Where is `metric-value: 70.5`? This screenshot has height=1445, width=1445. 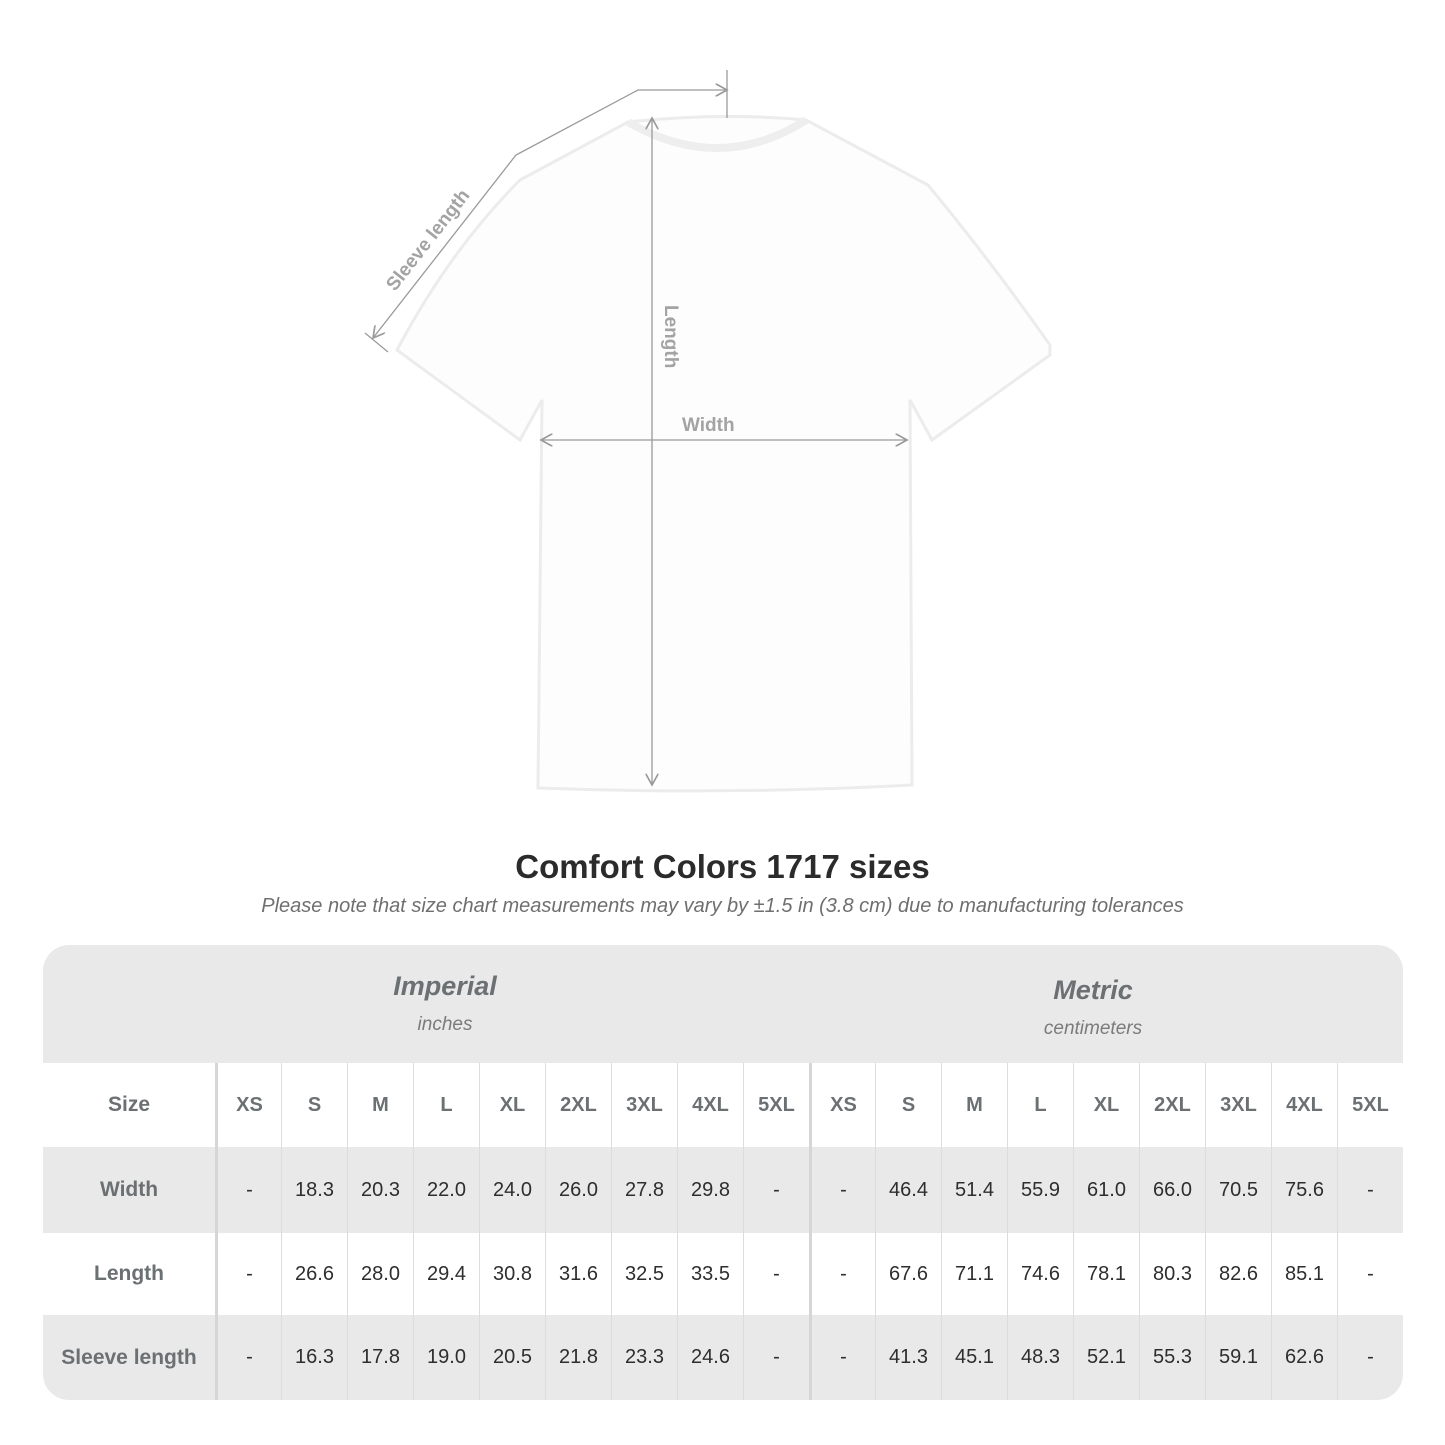 metric-value: 70.5 is located at coordinates (1238, 1190).